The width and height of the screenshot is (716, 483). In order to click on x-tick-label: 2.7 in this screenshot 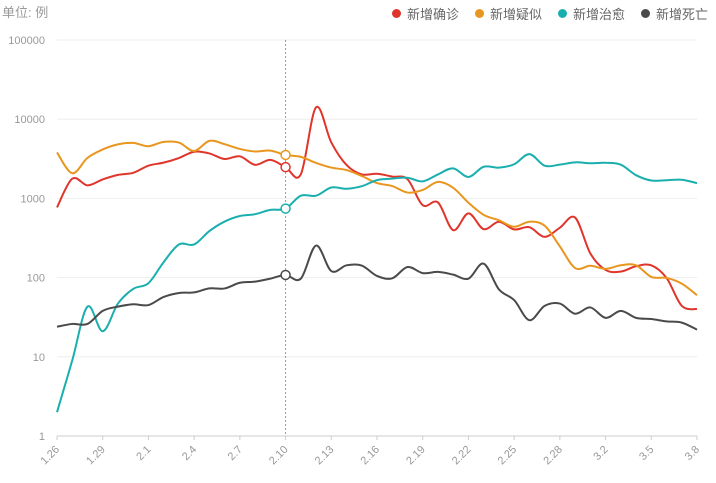, I will do `click(235, 453)`.